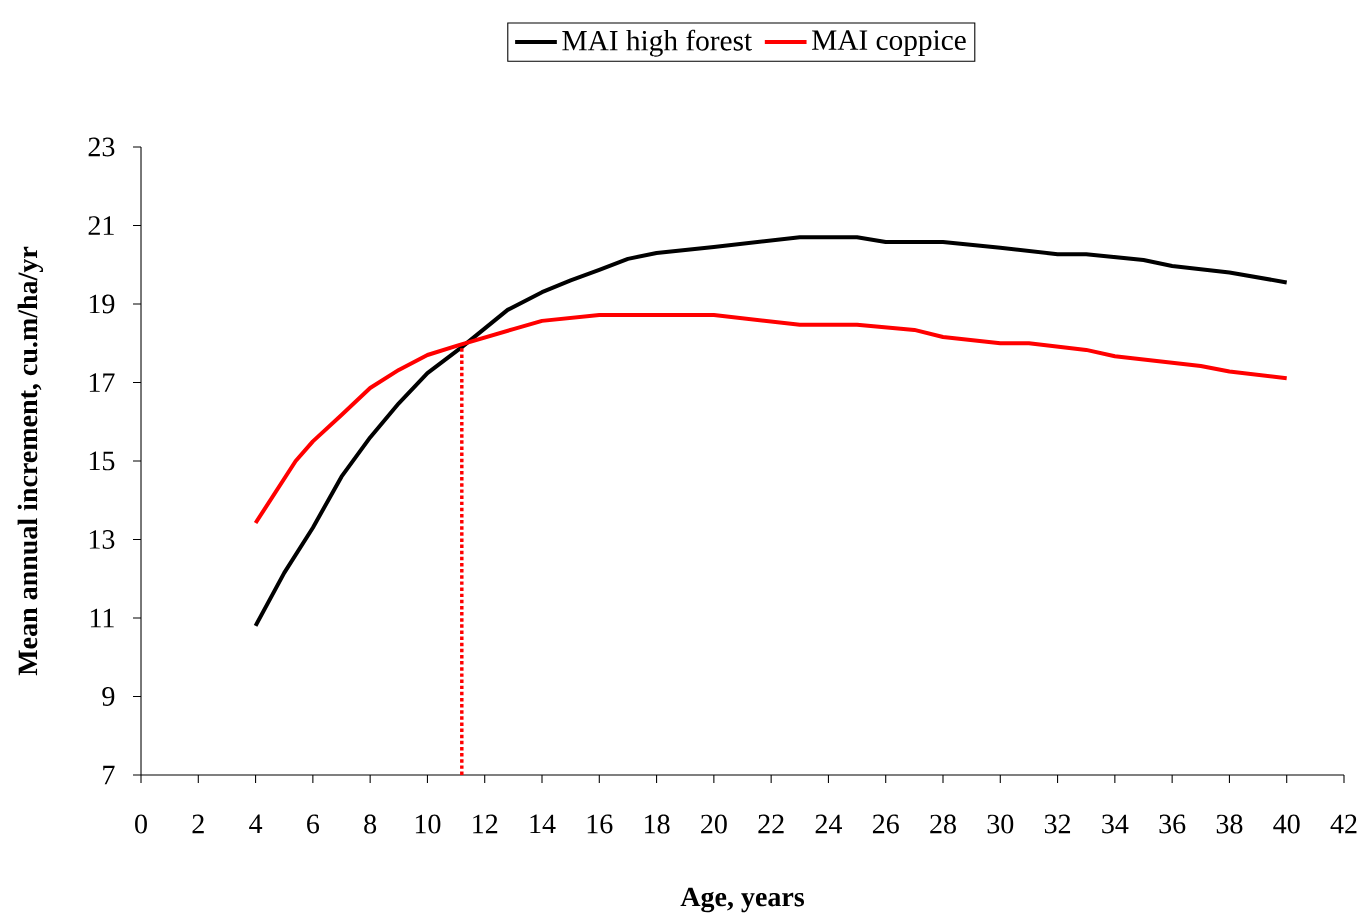 This screenshot has height=921, width=1368. What do you see at coordinates (1000, 824) in the screenshot?
I see `x-tick-label: 30` at bounding box center [1000, 824].